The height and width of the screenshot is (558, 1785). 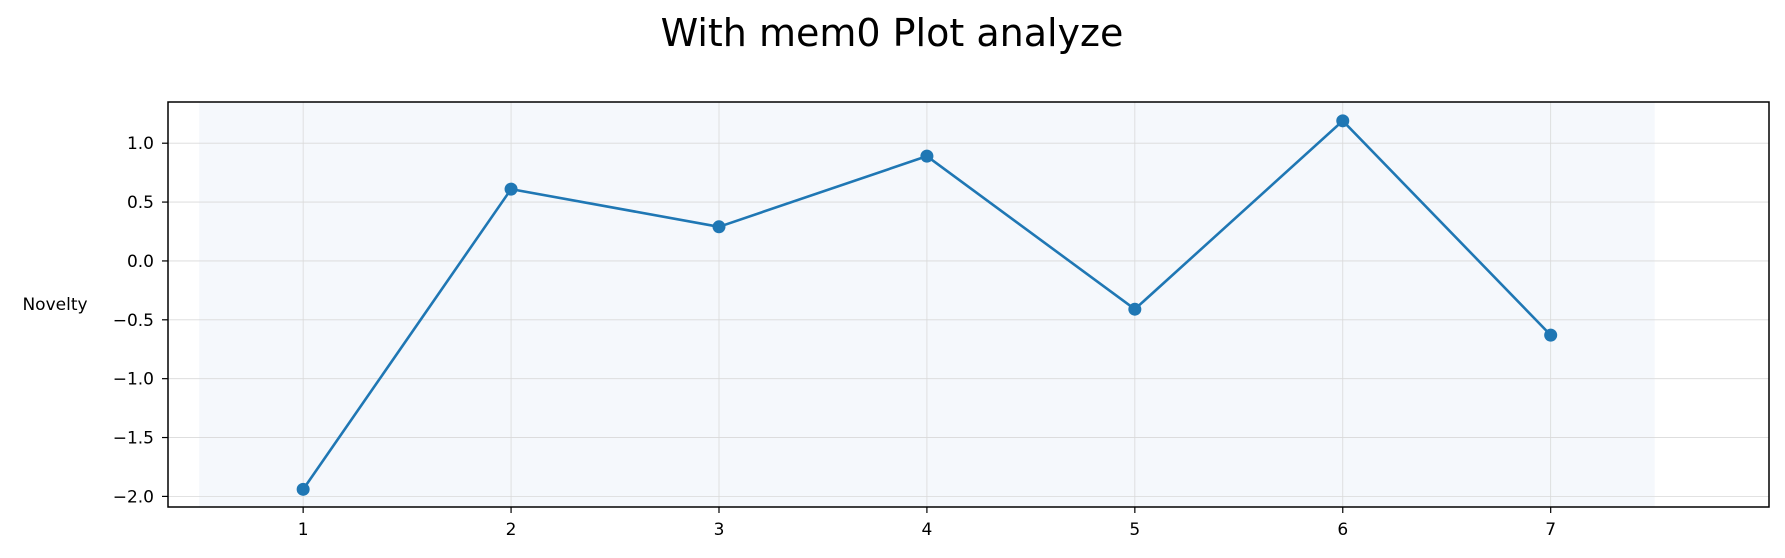 What do you see at coordinates (133, 439) in the screenshot?
I see `y-tick-label: −1.5` at bounding box center [133, 439].